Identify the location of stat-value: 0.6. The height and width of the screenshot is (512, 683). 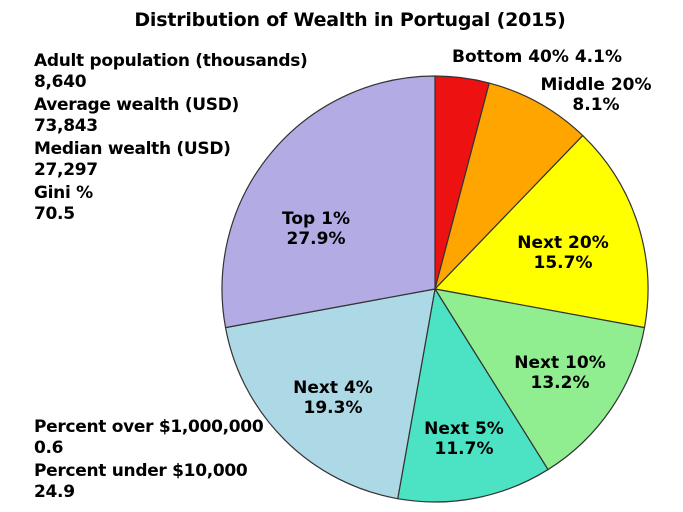
(49, 448).